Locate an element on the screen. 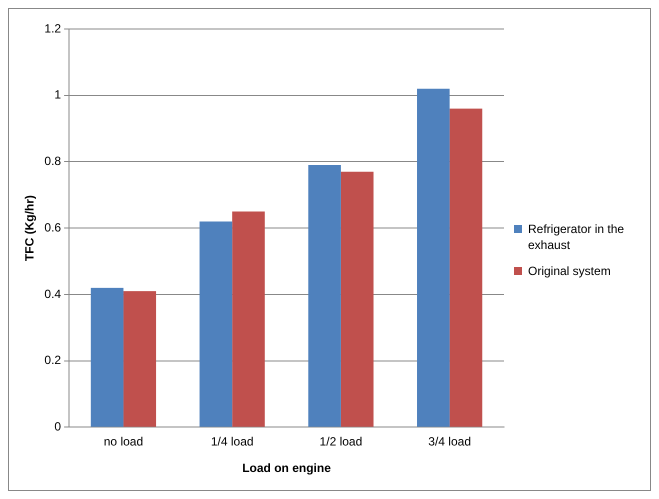 Image resolution: width=659 pixels, height=499 pixels. x-tick-label: 3/4 load is located at coordinates (449, 441).